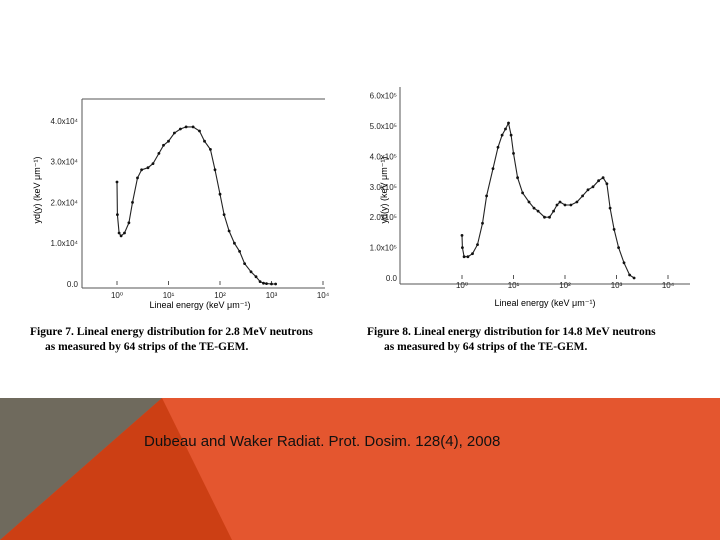 This screenshot has width=720, height=540. What do you see at coordinates (617, 285) in the screenshot?
I see `fig8-x-tick-label: 10³` at bounding box center [617, 285].